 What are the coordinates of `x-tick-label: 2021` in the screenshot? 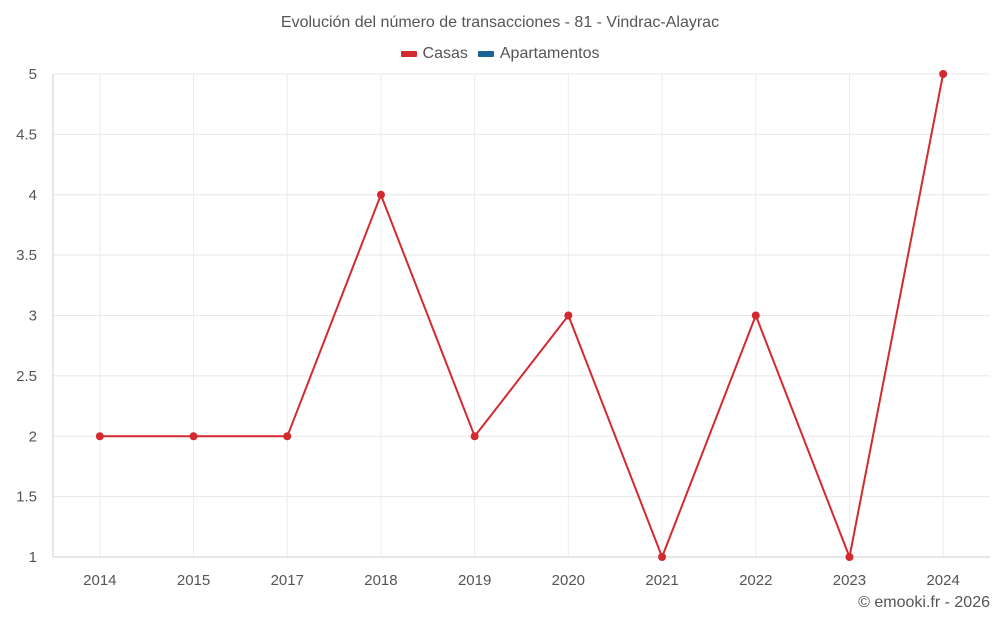 It's located at (661, 580).